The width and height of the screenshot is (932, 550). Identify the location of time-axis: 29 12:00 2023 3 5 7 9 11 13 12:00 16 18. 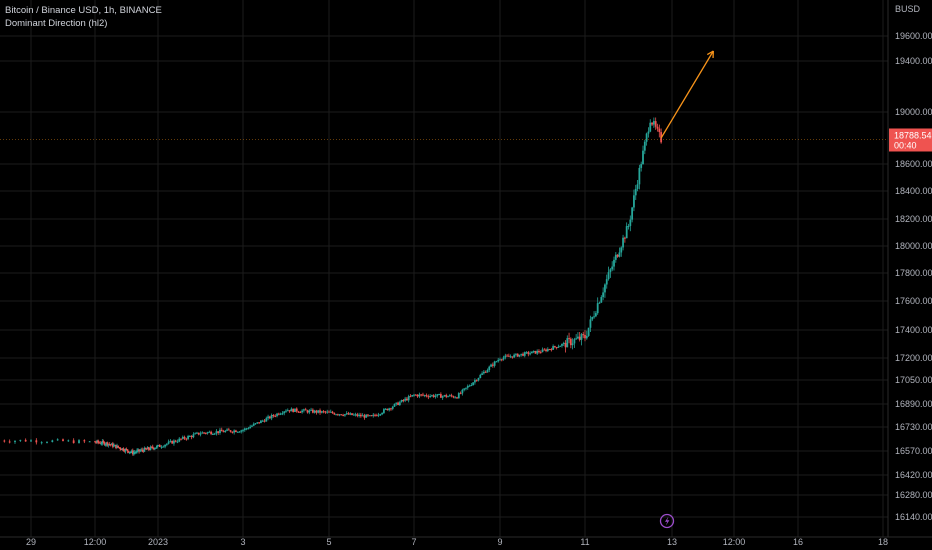
(466, 541).